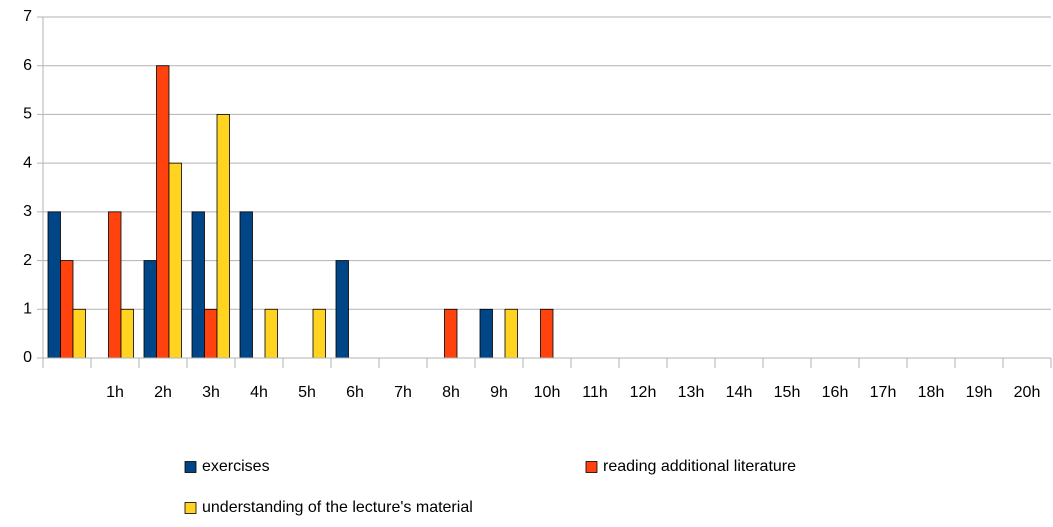 Image resolution: width=1053 pixels, height=527 pixels. Describe the element at coordinates (163, 392) in the screenshot. I see `x-tick-label: 2h` at that location.